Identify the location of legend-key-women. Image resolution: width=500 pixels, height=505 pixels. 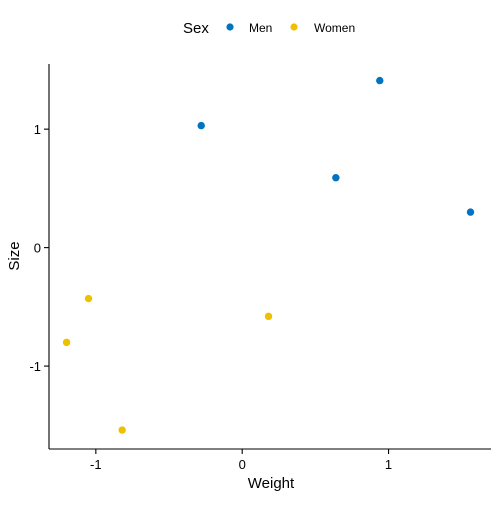
(294, 27).